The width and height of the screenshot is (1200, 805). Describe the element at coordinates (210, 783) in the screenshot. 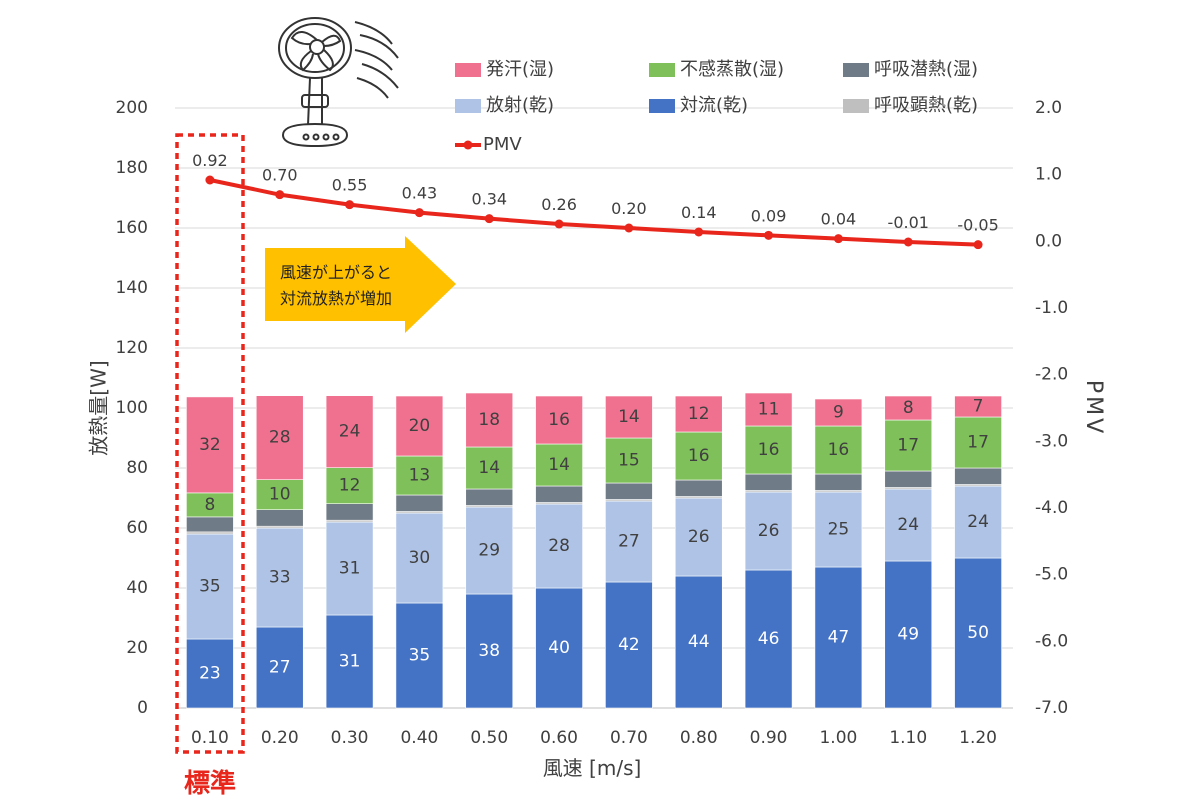

I see `standard-label: 標準` at that location.